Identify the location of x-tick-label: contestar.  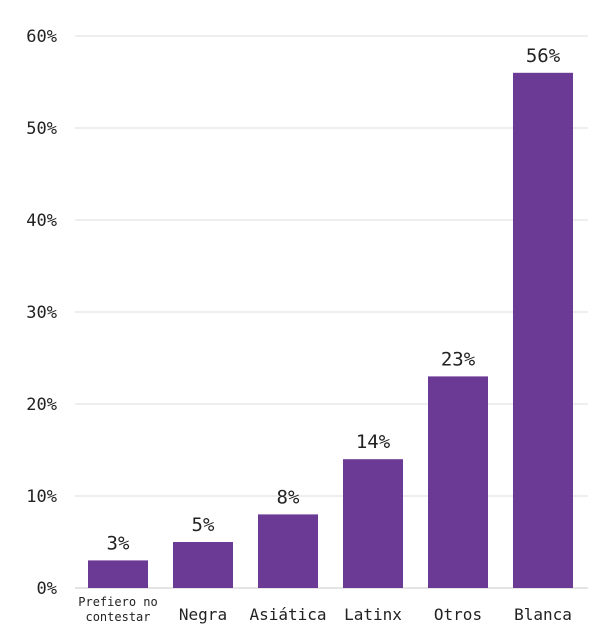
(117, 617).